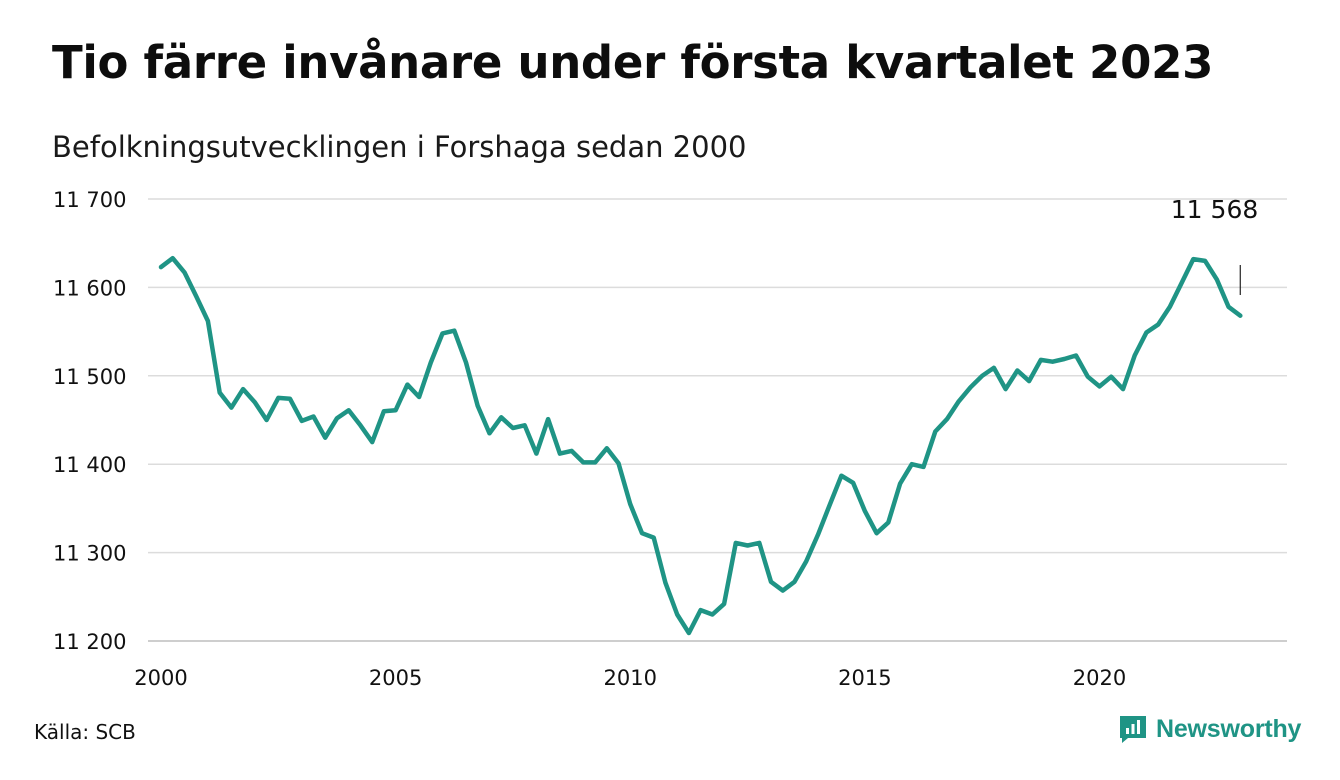 This screenshot has height=780, width=1340. I want to click on annotation-group: 11 568, so click(1214, 245).